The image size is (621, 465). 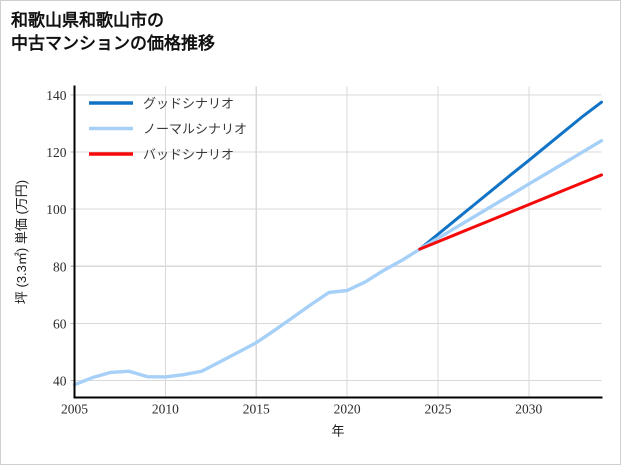 What do you see at coordinates (21, 242) in the screenshot?
I see `y-axis-title: 坪 (3.3㎡) 単価 (万円)` at bounding box center [21, 242].